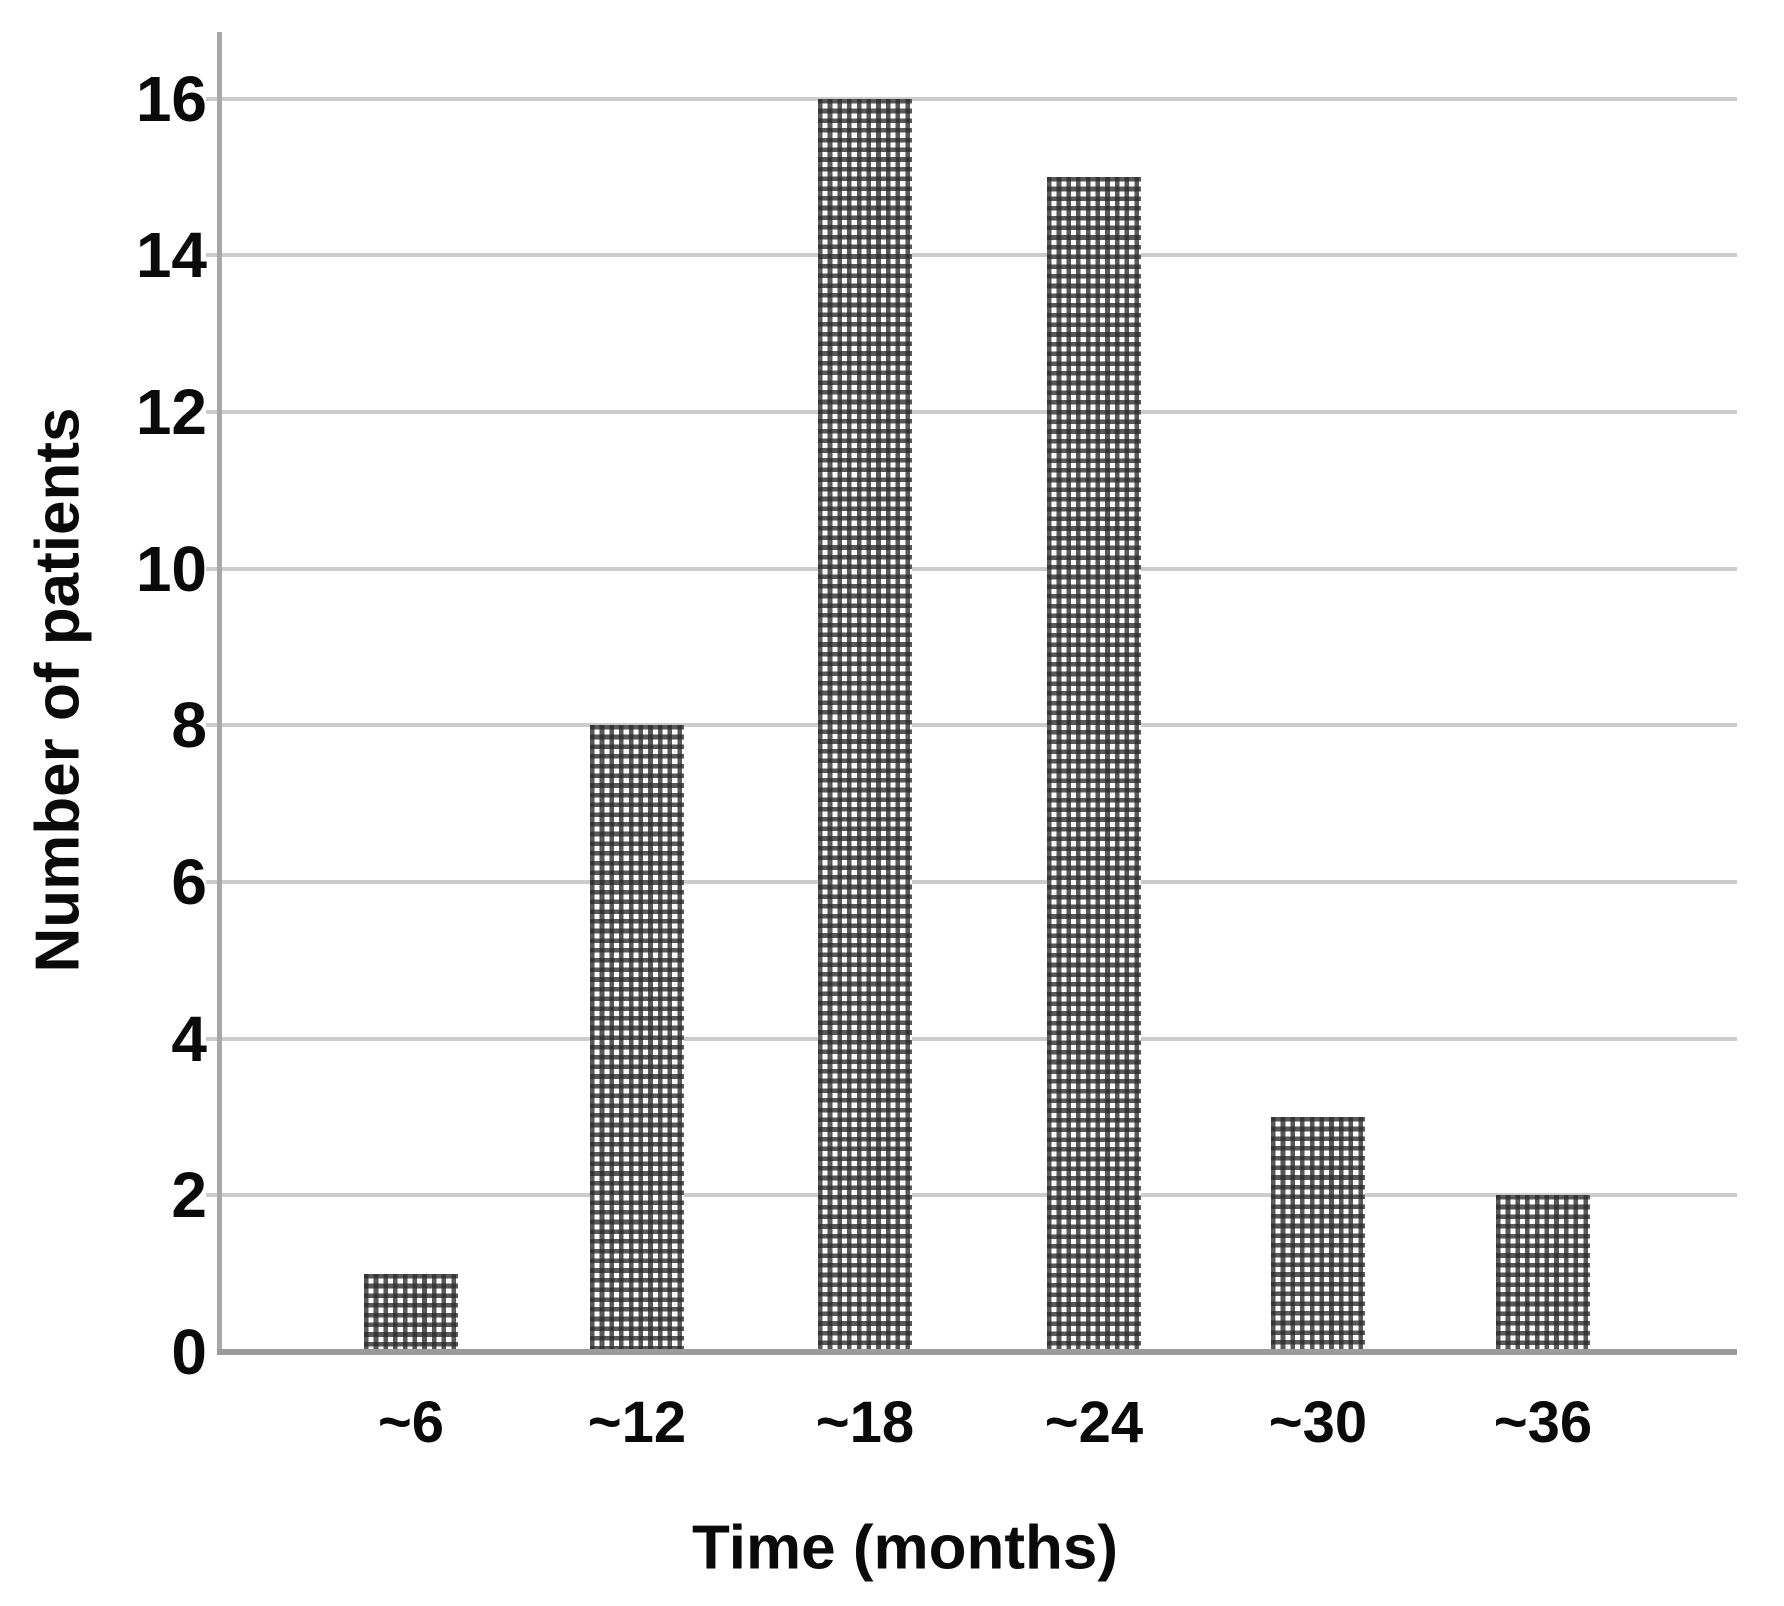  Describe the element at coordinates (1094, 1422) in the screenshot. I see `x-tick-label: ~24` at that location.